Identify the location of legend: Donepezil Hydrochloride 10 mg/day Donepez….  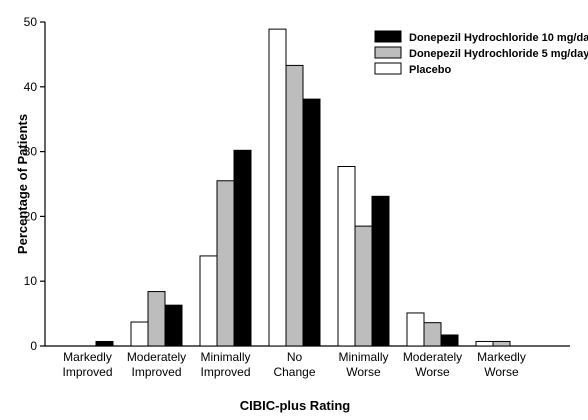
(481, 53).